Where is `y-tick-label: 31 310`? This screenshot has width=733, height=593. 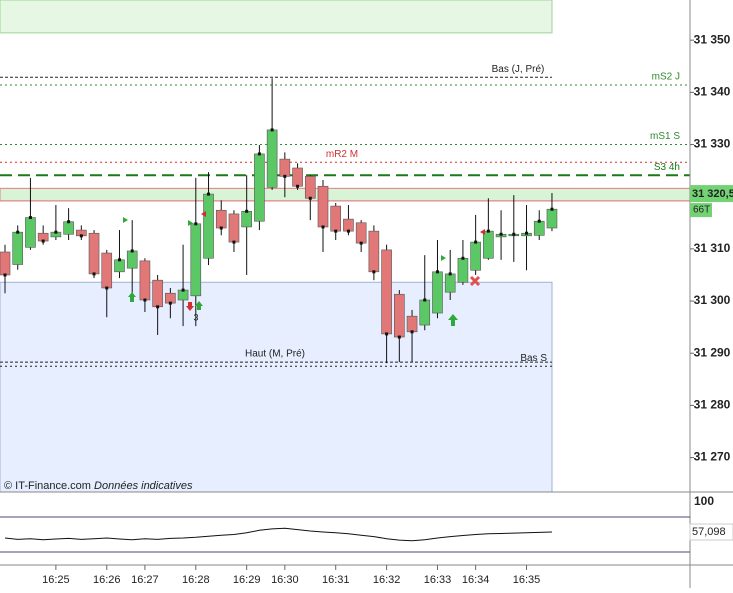
y-tick-label: 31 310 is located at coordinates (712, 248).